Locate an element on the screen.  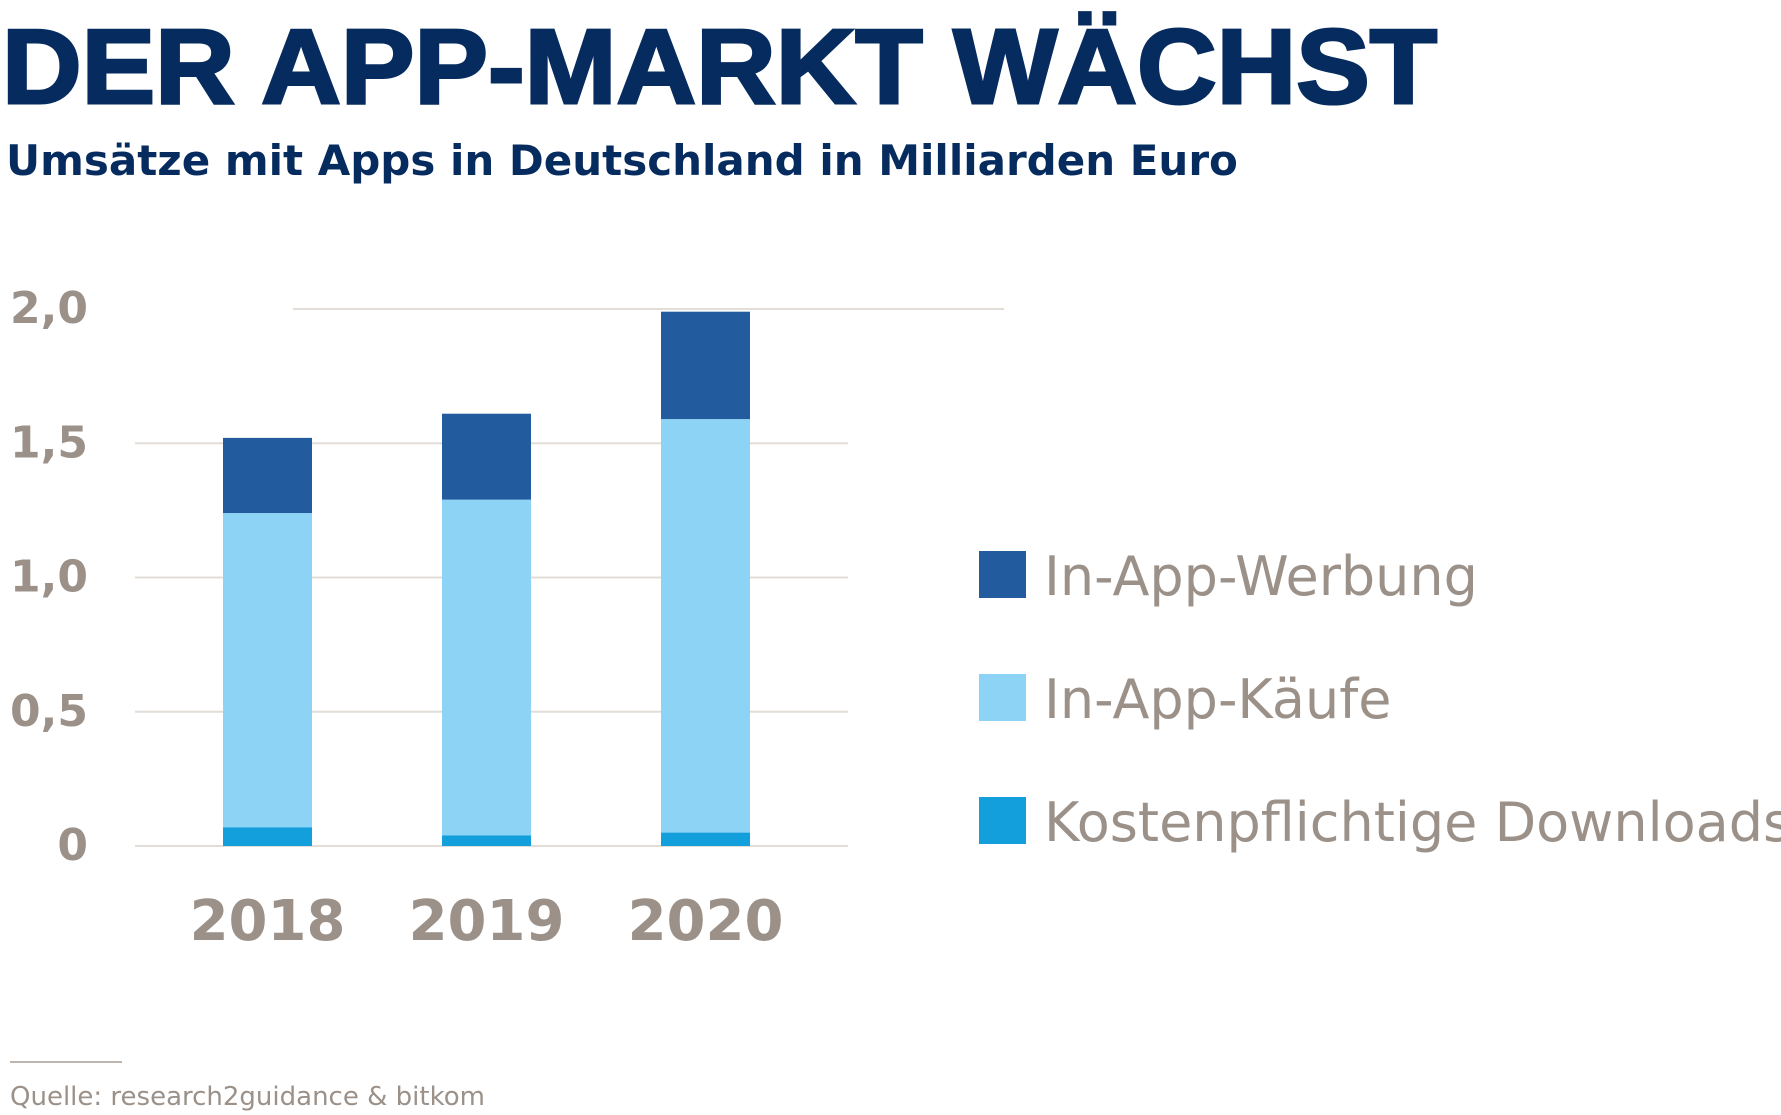
legend-item: Kostenpflichtige Downloads is located at coordinates (1380, 822).